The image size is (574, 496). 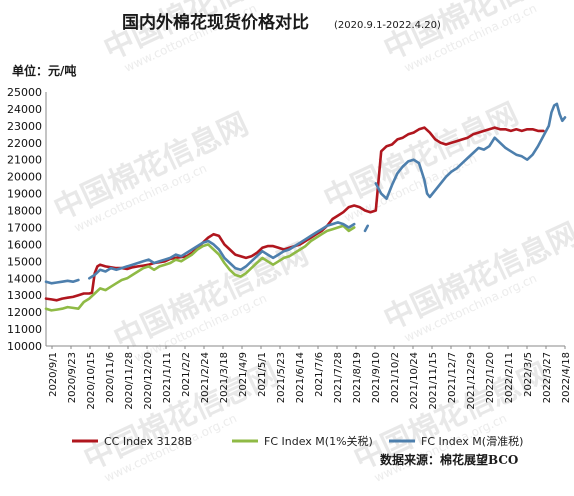 What do you see at coordinates (167, 377) in the screenshot?
I see `x-tick-label: 2021/1/11` at bounding box center [167, 377].